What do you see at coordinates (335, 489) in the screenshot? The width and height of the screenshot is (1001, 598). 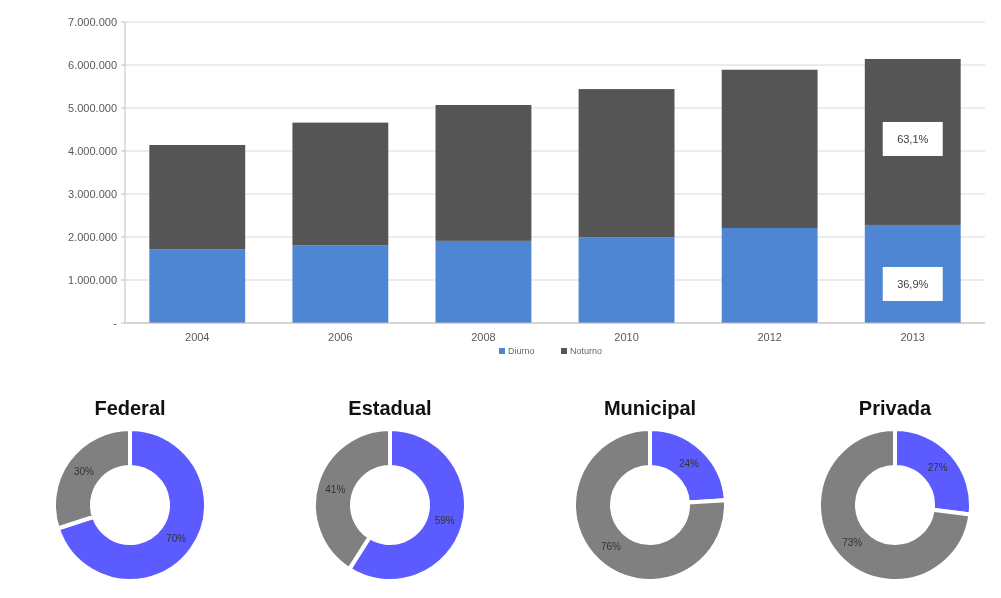 I see `data-label: 41%` at bounding box center [335, 489].